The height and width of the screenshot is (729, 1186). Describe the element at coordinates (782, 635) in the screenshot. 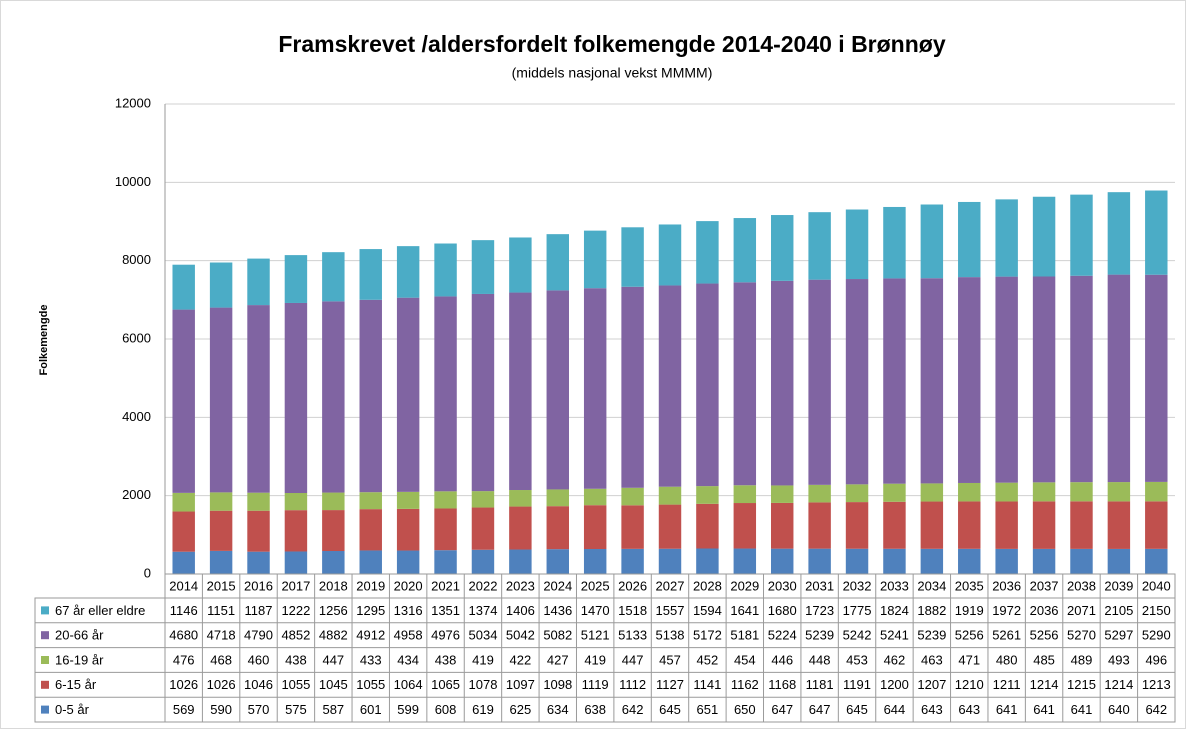

I see `table-value: 5224` at that location.